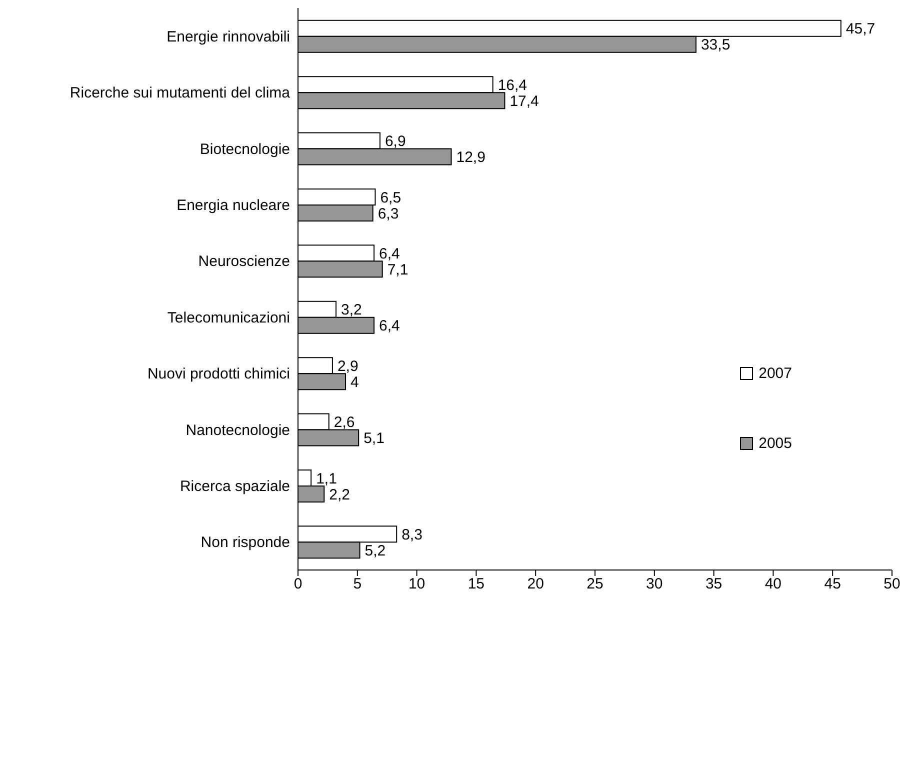 This screenshot has height=758, width=910. I want to click on data-label: 7,1, so click(397, 269).